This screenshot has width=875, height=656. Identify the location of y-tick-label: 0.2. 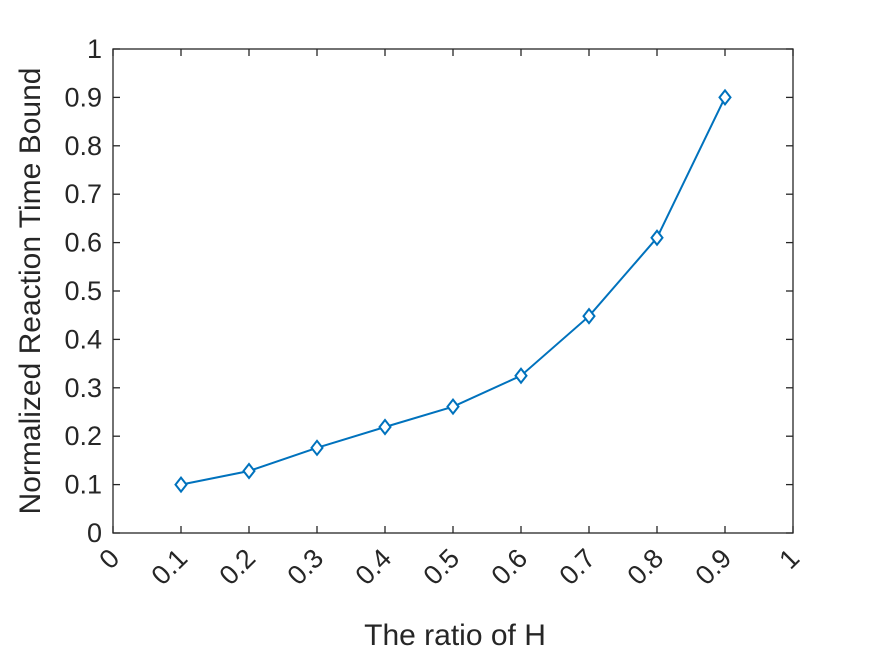
(83, 436).